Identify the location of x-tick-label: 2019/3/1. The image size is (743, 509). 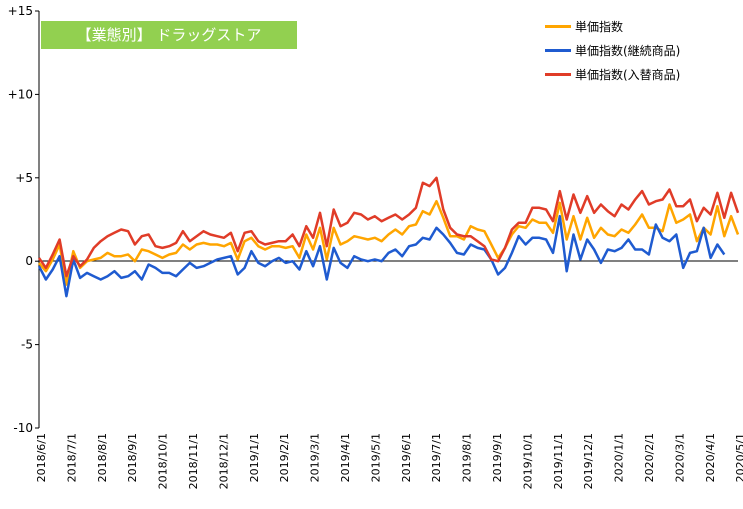
(315, 457).